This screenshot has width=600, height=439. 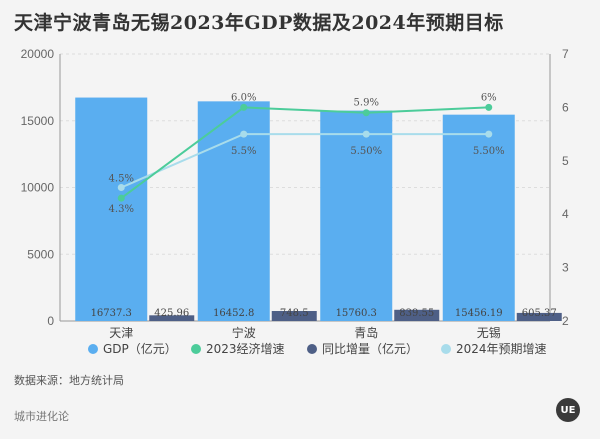 What do you see at coordinates (501, 349) in the screenshot?
I see `legend-label: 2024年预期增速` at bounding box center [501, 349].